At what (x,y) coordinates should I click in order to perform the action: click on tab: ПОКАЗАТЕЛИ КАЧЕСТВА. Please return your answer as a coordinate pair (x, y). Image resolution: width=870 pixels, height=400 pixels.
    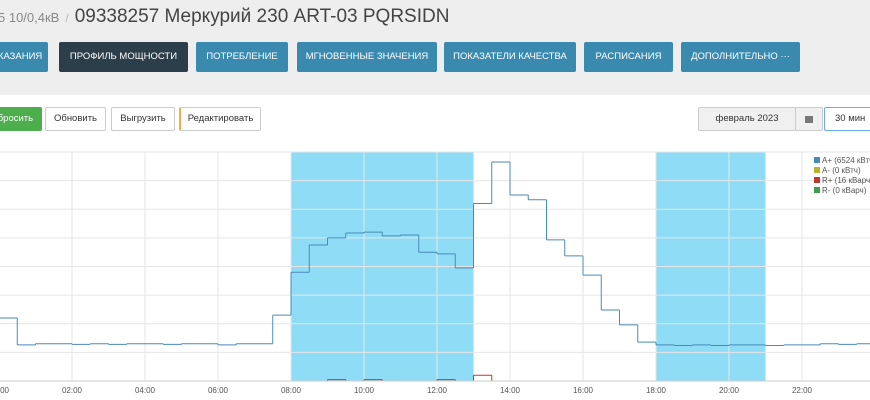
    Looking at the image, I should click on (510, 57).